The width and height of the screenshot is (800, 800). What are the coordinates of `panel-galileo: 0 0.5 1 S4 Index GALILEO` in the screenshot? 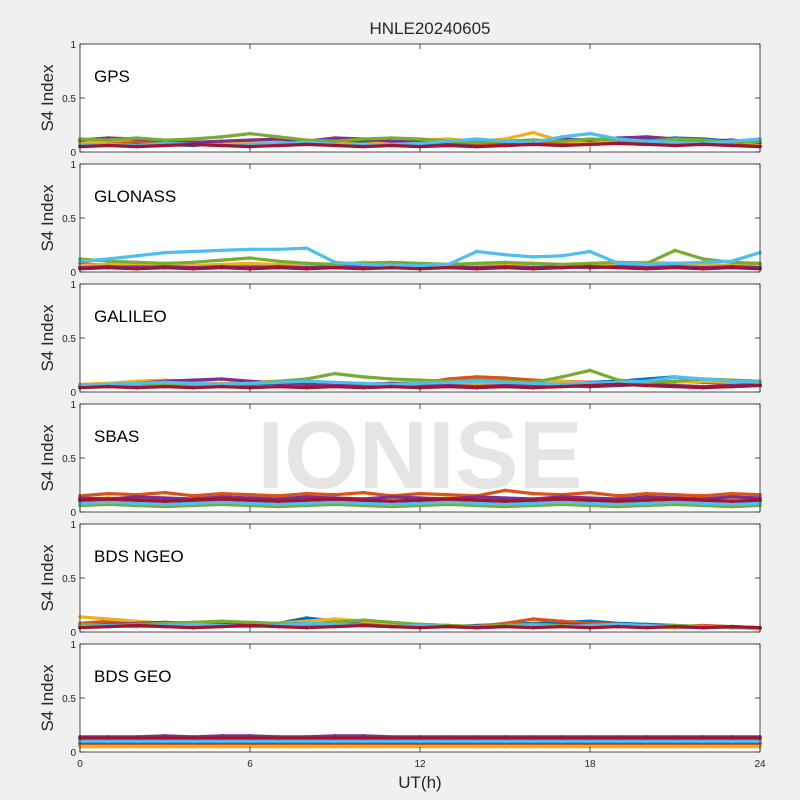 It's located at (400, 339).